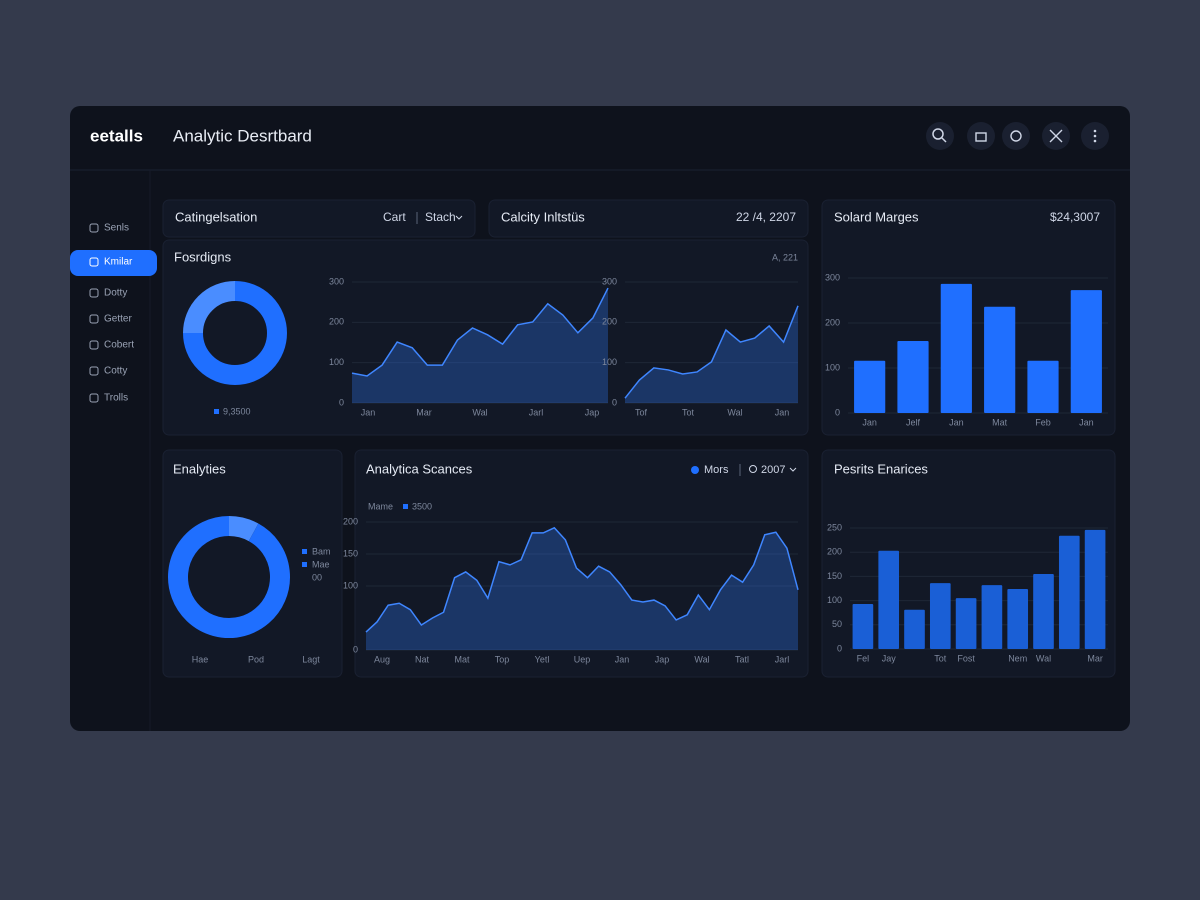 This screenshot has height=900, width=1200. What do you see at coordinates (716, 470) in the screenshot?
I see `legend-label: Mors` at bounding box center [716, 470].